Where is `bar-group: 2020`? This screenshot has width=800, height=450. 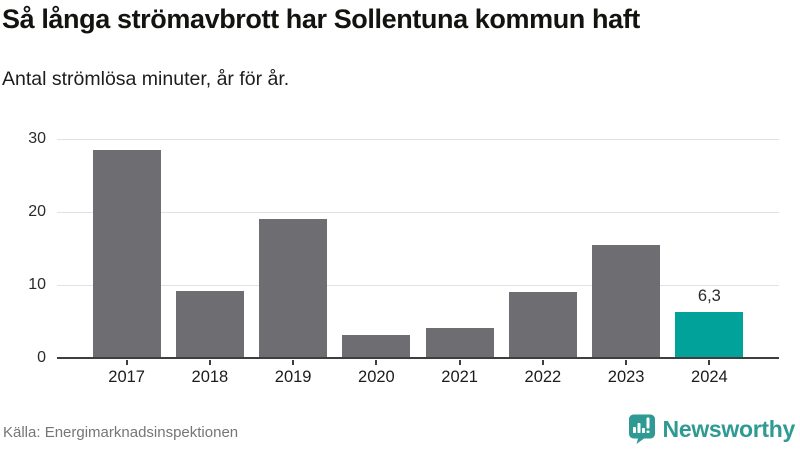
bar-group: 2020 is located at coordinates (376, 262).